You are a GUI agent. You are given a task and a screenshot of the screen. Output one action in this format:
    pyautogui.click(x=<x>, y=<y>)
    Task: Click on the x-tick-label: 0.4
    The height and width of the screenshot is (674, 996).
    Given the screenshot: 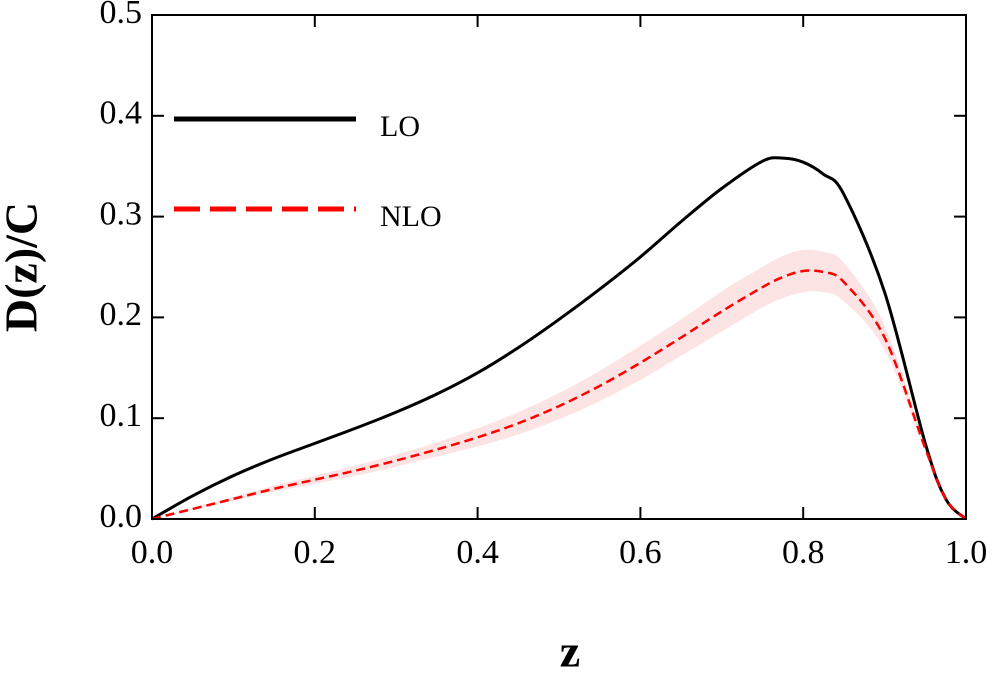 What is the action you would take?
    pyautogui.click(x=477, y=552)
    